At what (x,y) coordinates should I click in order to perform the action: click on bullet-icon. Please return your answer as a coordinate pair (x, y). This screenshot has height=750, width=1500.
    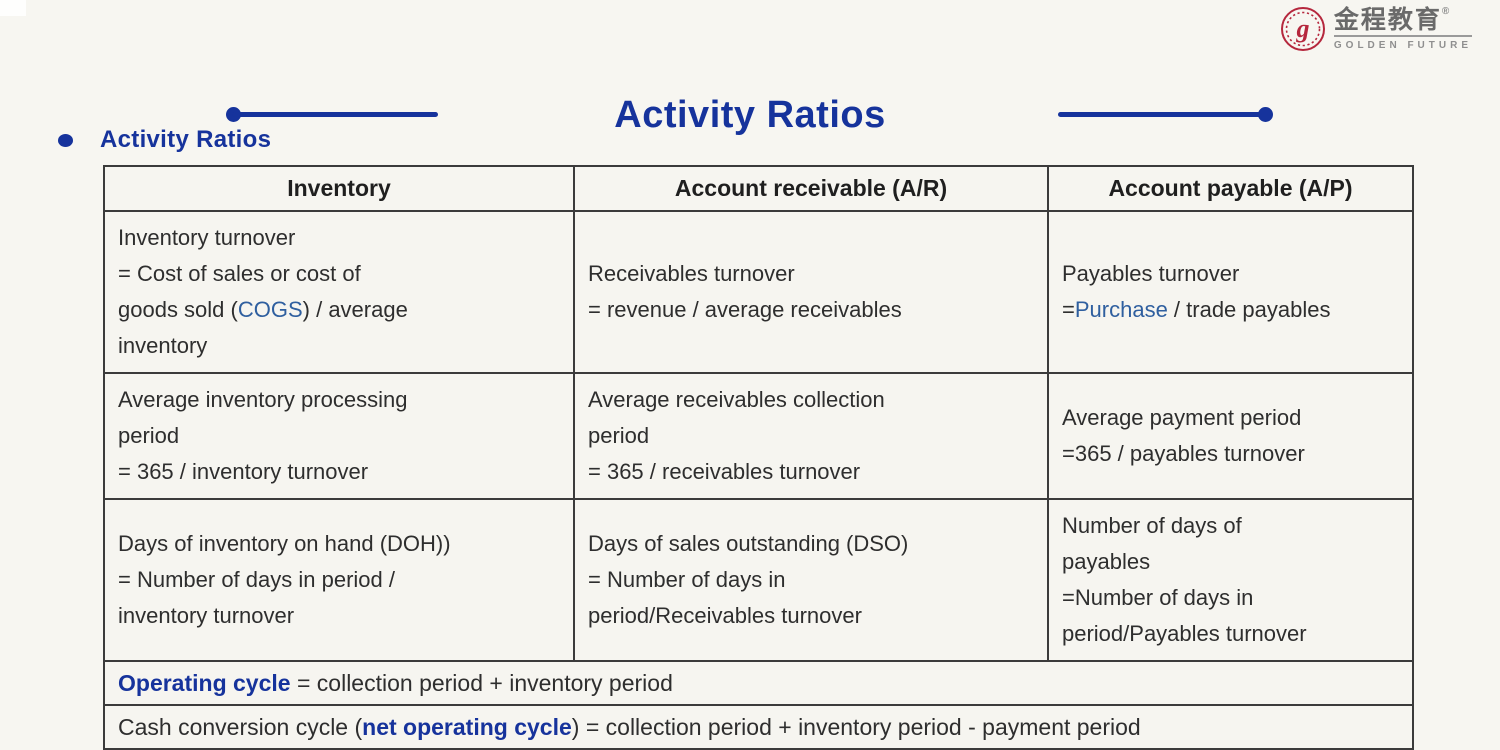
    Looking at the image, I should click on (65, 140).